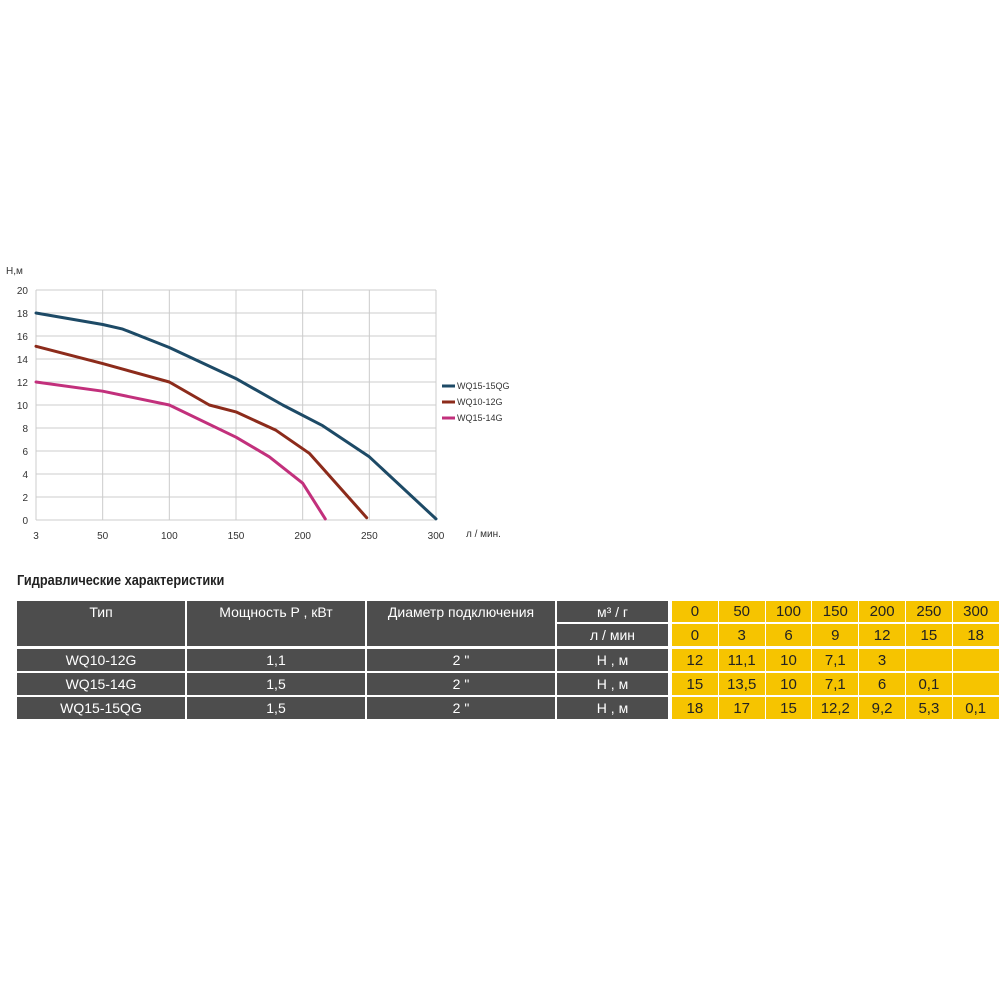  Describe the element at coordinates (741, 660) in the screenshot. I see `head-value-cell: 11,1` at that location.